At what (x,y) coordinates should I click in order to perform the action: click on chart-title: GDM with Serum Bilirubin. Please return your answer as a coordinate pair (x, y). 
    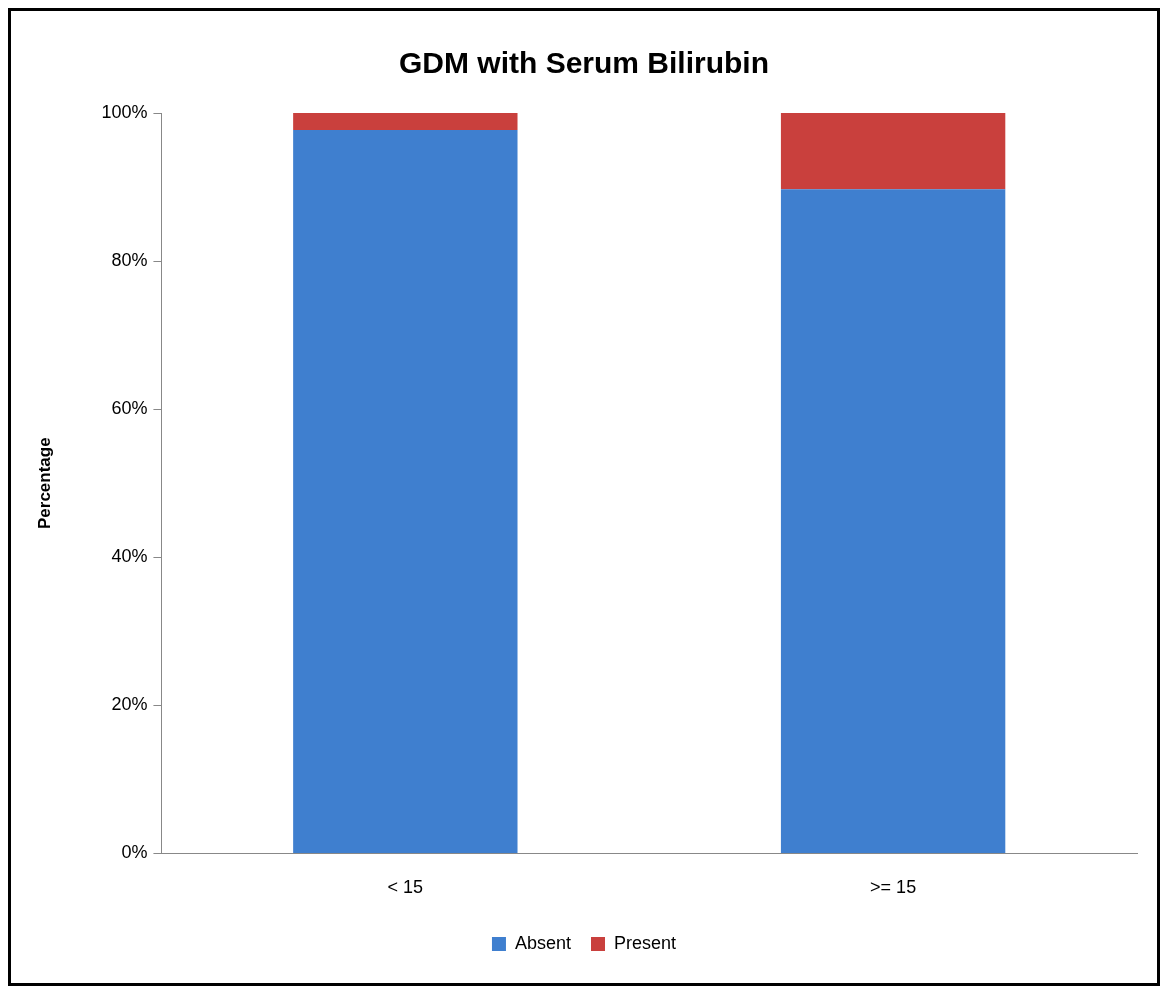
    Looking at the image, I should click on (584, 63).